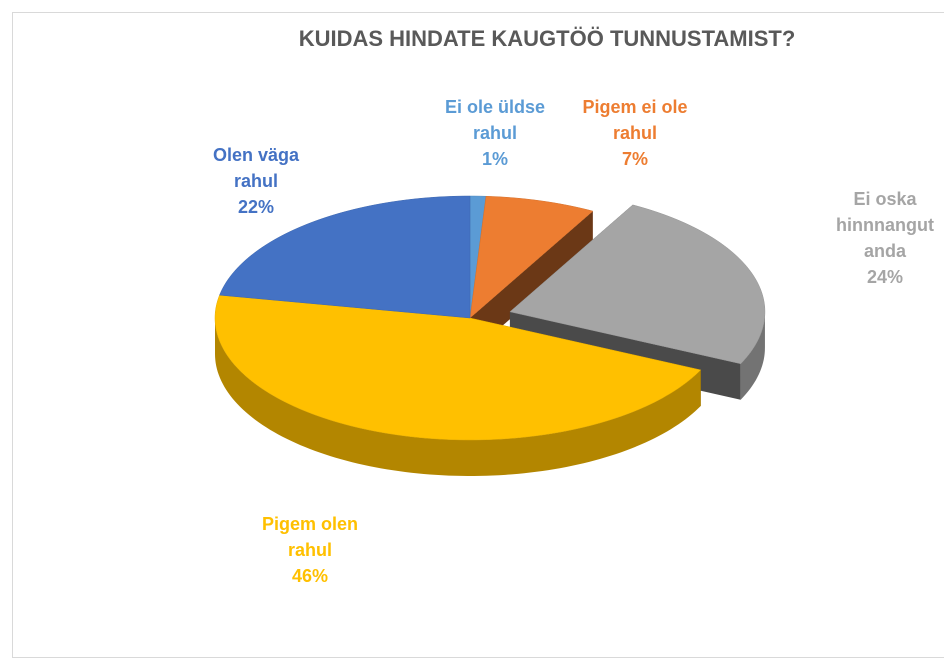 The width and height of the screenshot is (944, 672). I want to click on slice-value: 1%, so click(494, 159).